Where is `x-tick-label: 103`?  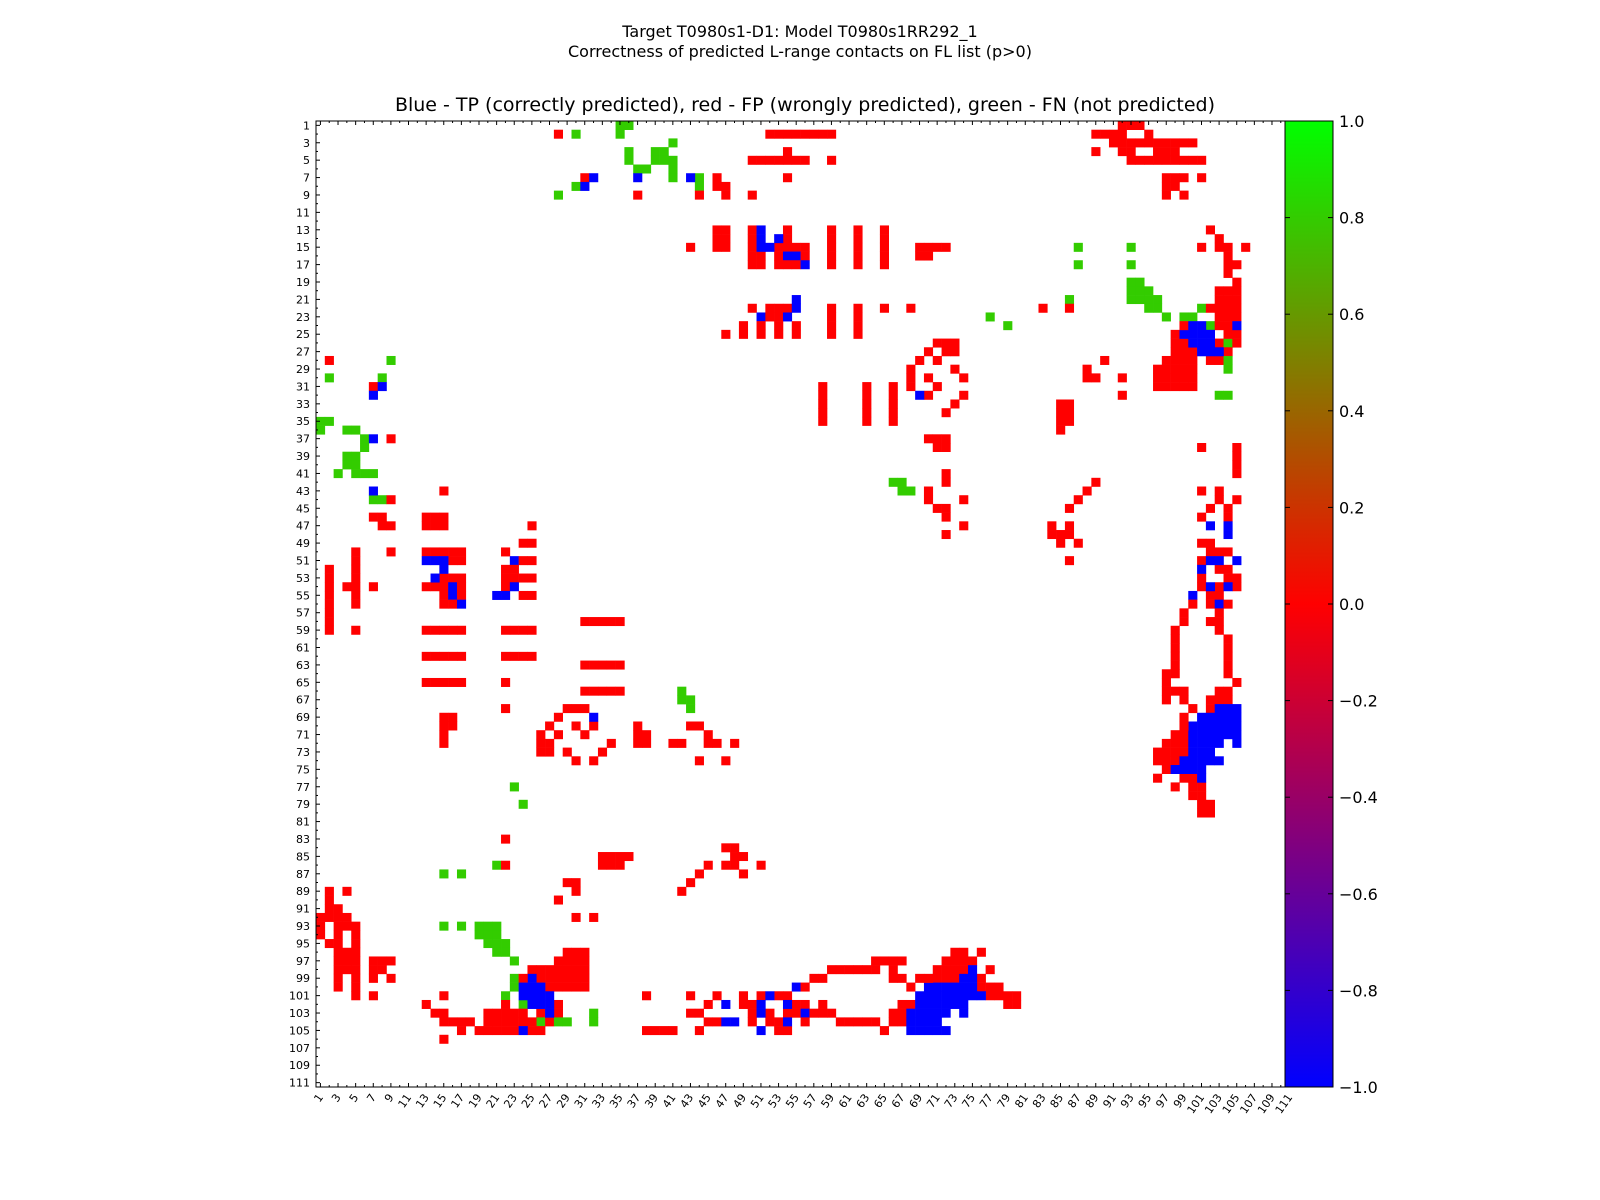 x-tick-label: 103 is located at coordinates (1213, 1104).